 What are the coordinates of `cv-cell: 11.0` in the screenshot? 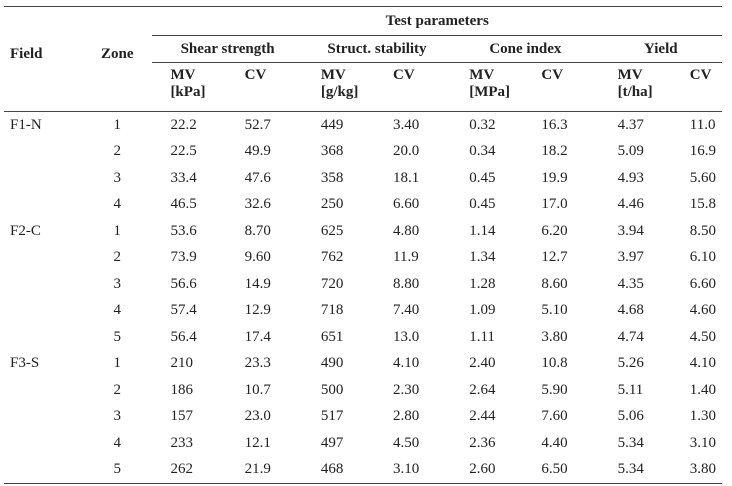 It's located at (702, 124).